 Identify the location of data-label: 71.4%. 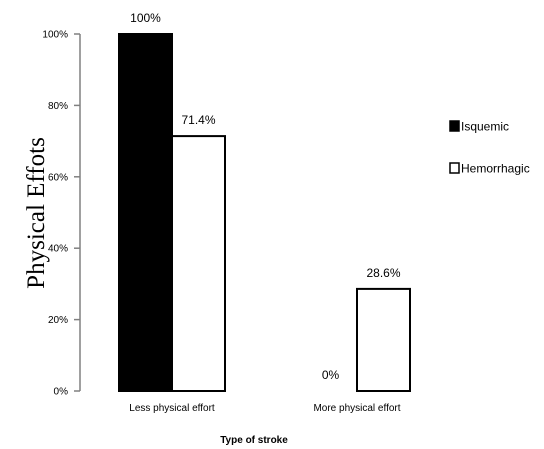
(198, 120).